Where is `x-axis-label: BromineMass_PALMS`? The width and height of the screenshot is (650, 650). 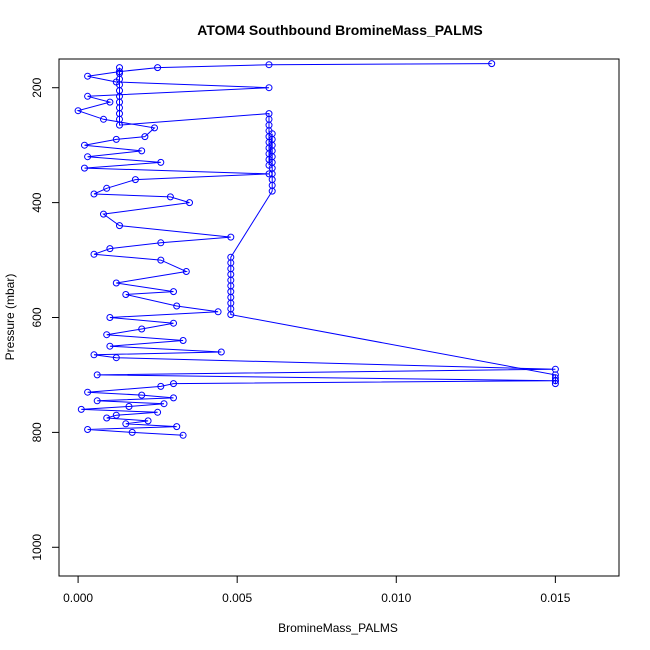 x-axis-label: BromineMass_PALMS is located at coordinates (338, 628).